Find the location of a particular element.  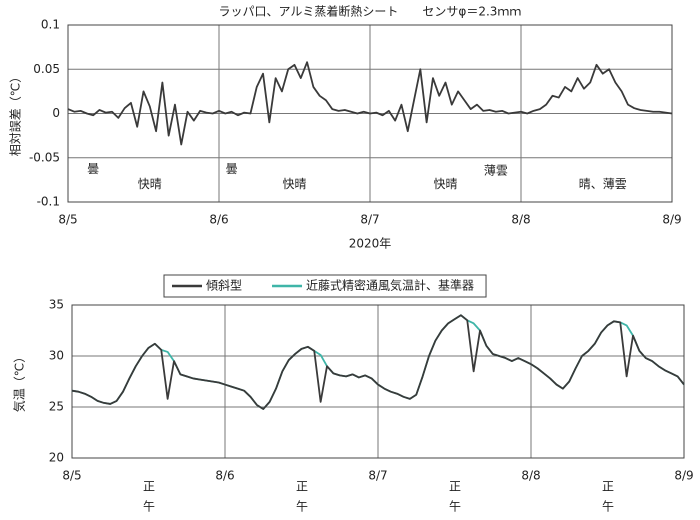

y-tick-label: 25 is located at coordinates (56, 407).